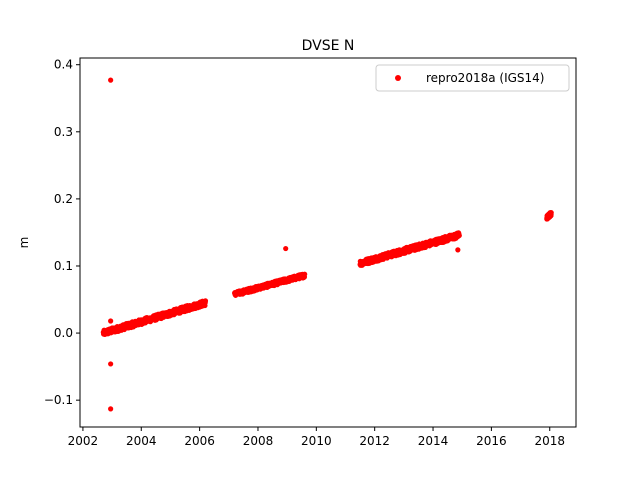  What do you see at coordinates (63, 199) in the screenshot?
I see `y-tick-label: 0.2` at bounding box center [63, 199].